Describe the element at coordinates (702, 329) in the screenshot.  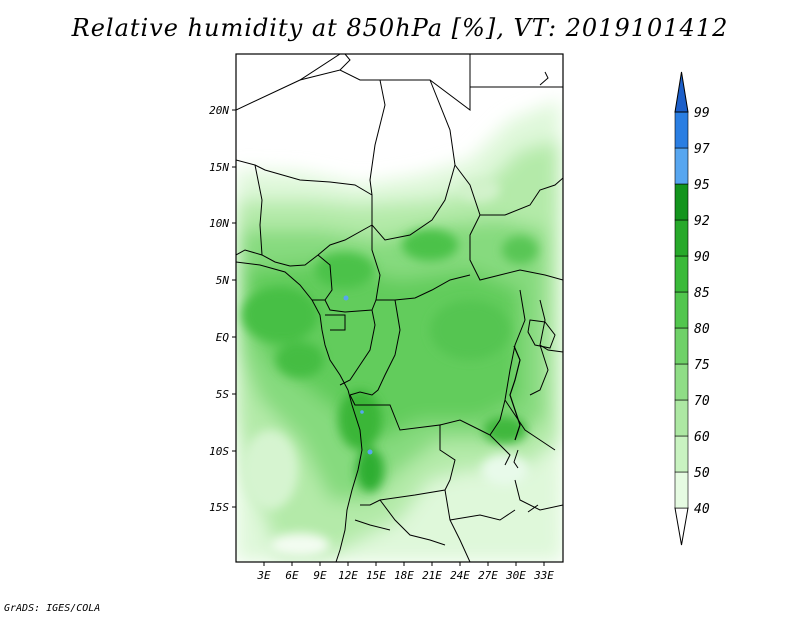
I see `colorbar-label: 80` at that location.